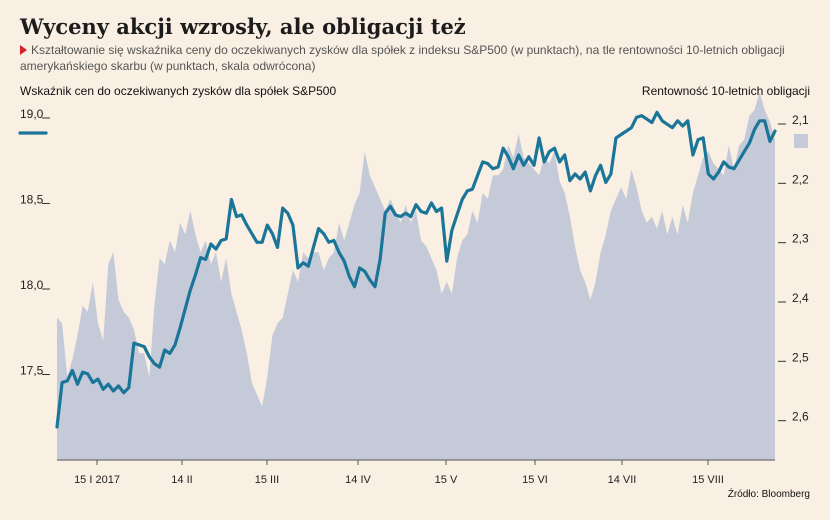 This screenshot has width=830, height=520. What do you see at coordinates (32, 200) in the screenshot?
I see `left-y-tick-label: 18,5` at bounding box center [32, 200].